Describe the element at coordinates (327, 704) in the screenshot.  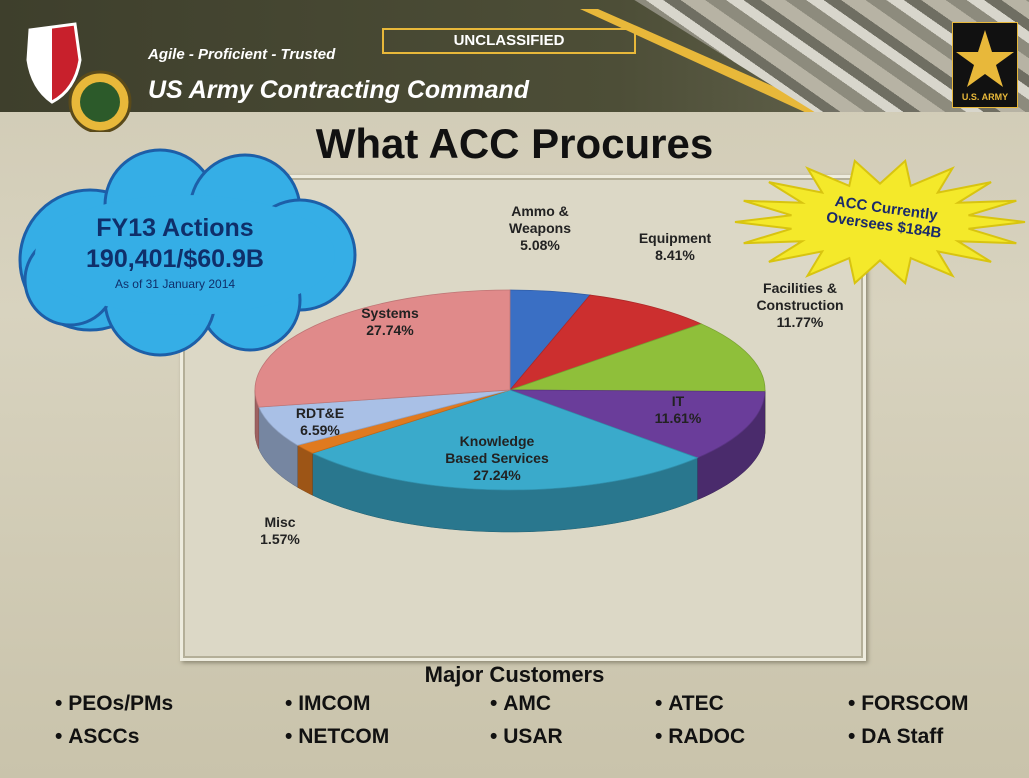
I see `customer: IMCOM` at that location.